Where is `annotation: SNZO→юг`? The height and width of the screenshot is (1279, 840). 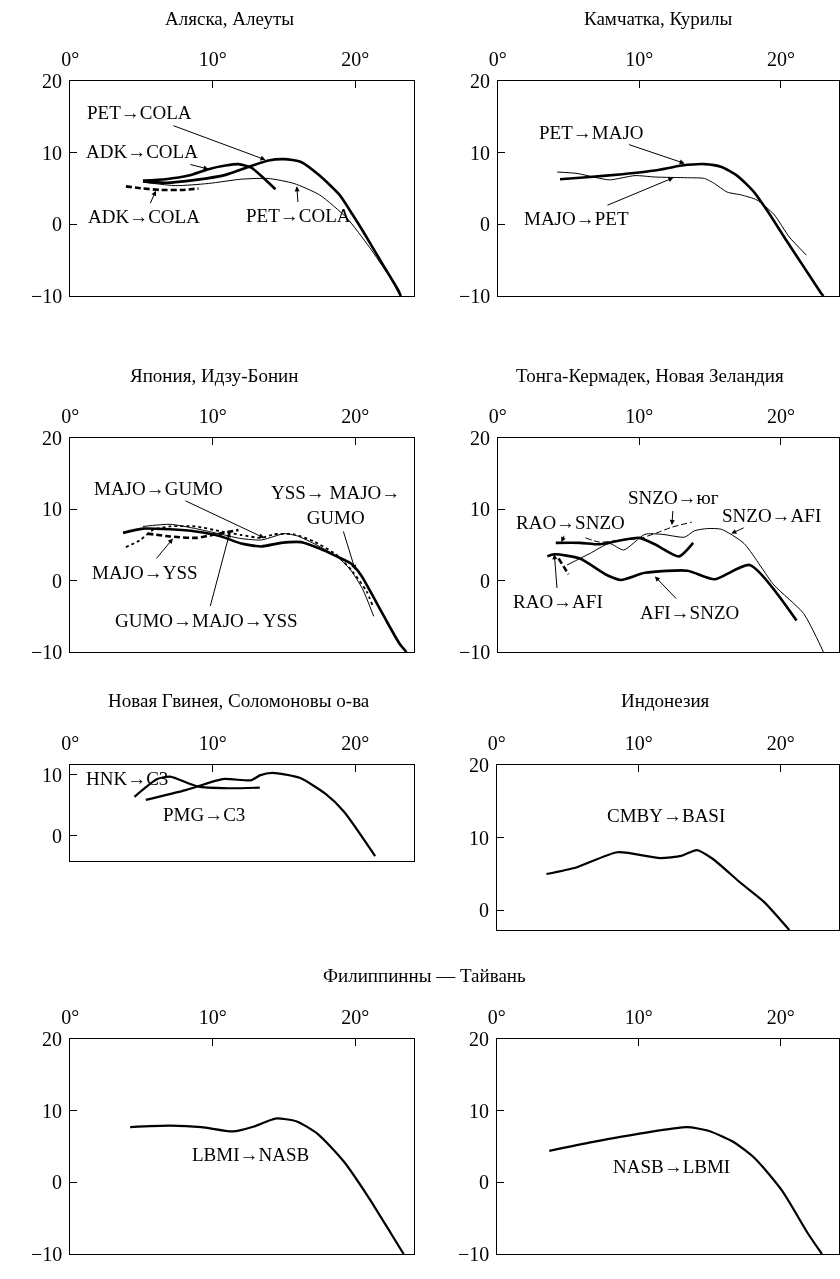
annotation: SNZO→юг is located at coordinates (673, 497).